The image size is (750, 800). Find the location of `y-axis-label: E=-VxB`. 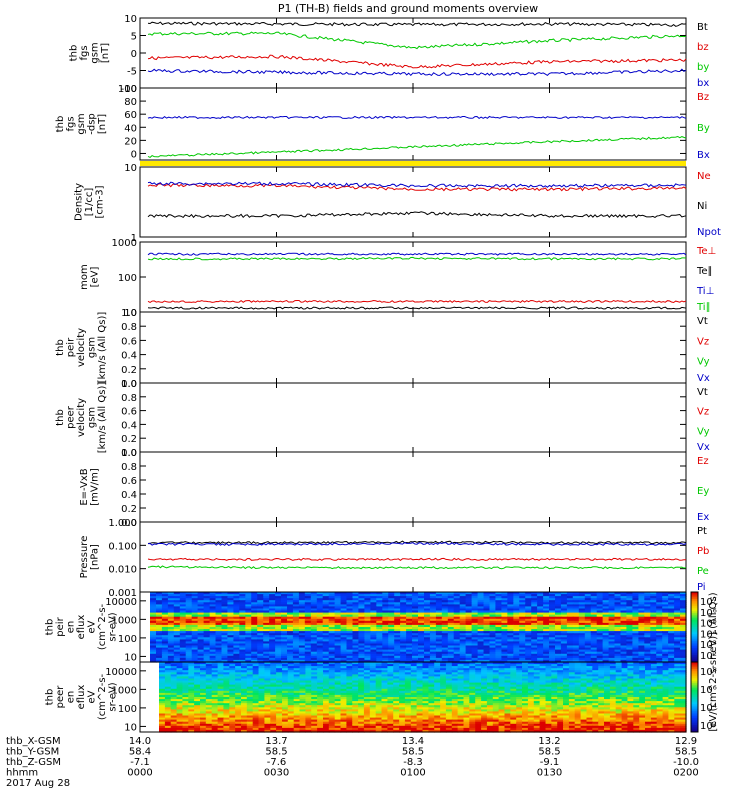

y-axis-label: E=-VxB is located at coordinates (84, 486).